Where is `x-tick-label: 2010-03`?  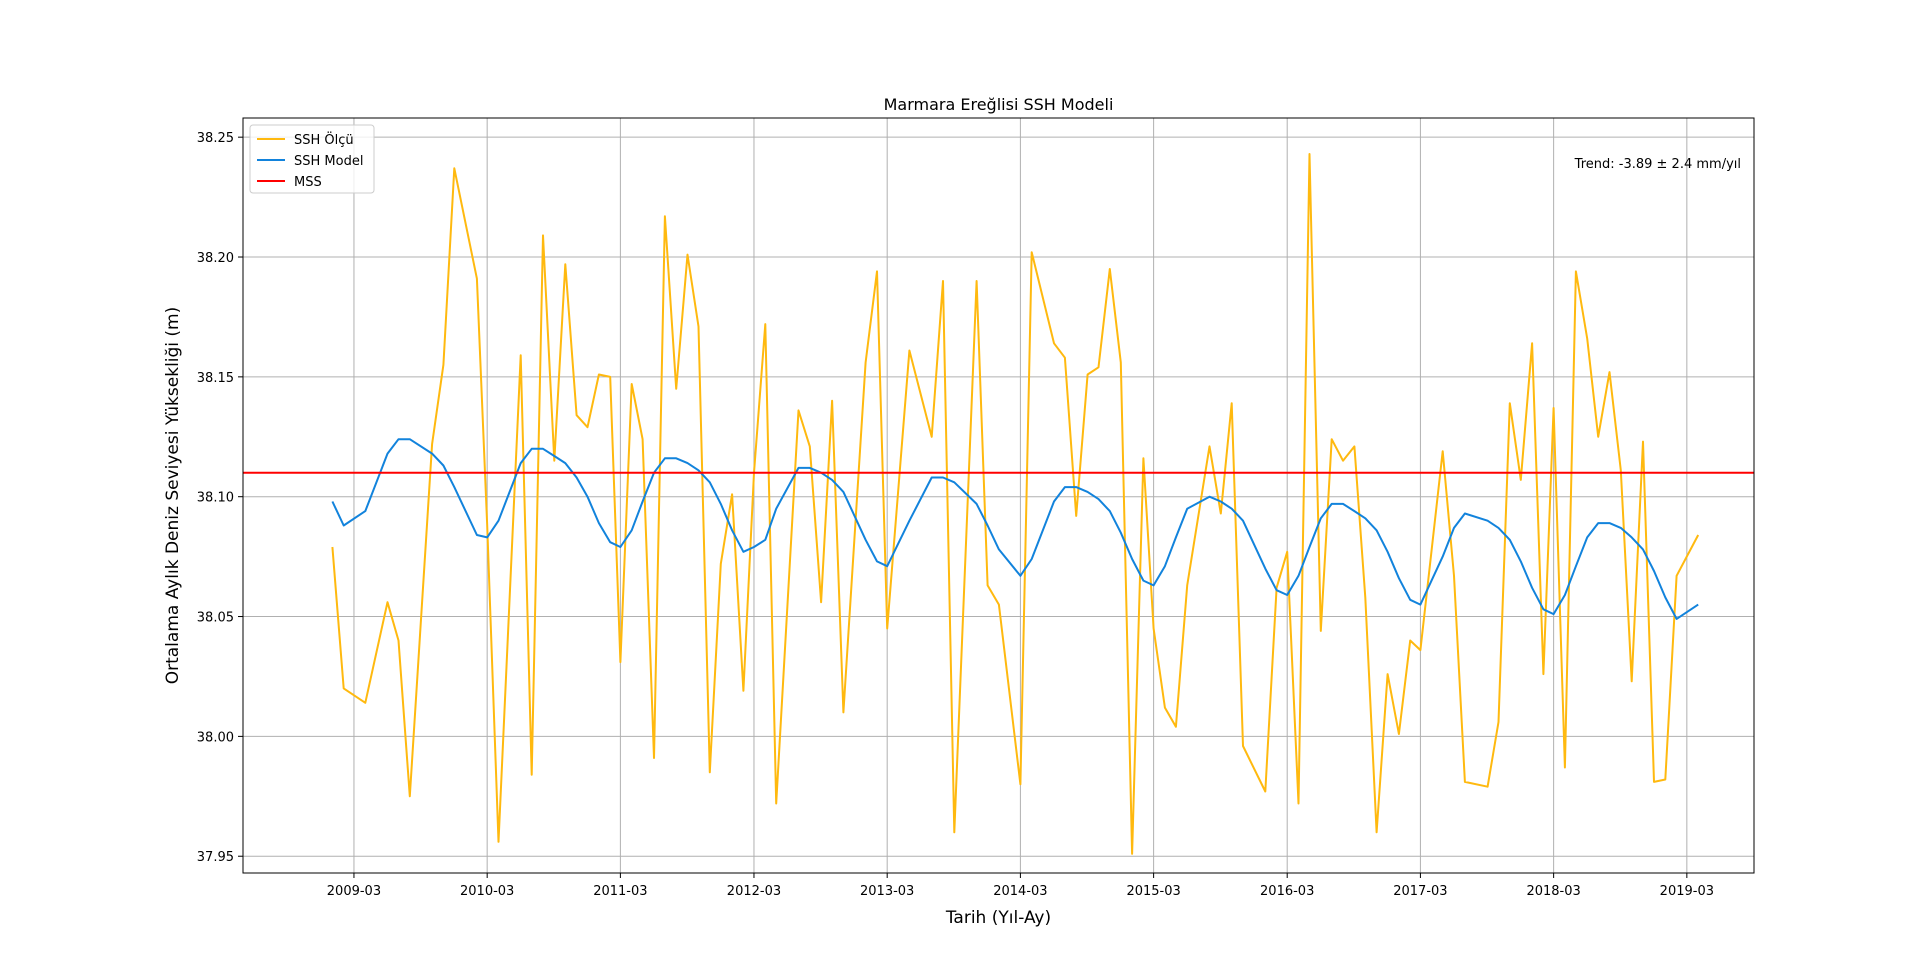 x-tick-label: 2010-03 is located at coordinates (487, 891).